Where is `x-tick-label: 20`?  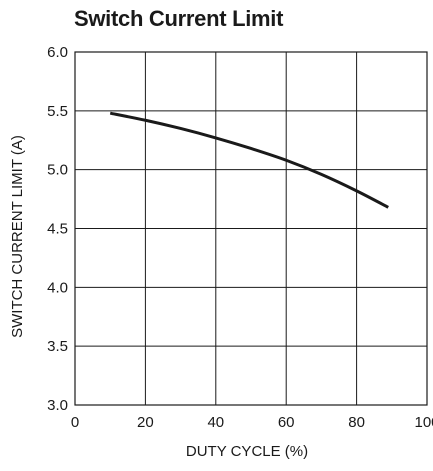
x-tick-label: 20 is located at coordinates (145, 422).